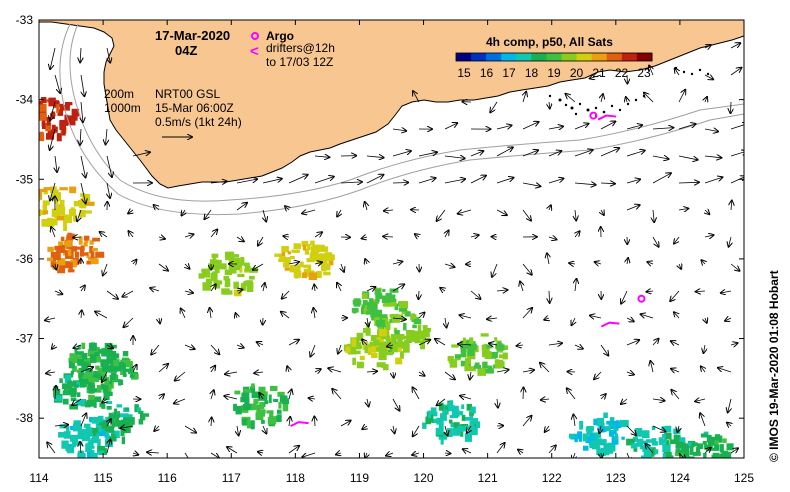 The width and height of the screenshot is (790, 492). I want to click on archipelago-islands, so click(629, 92).